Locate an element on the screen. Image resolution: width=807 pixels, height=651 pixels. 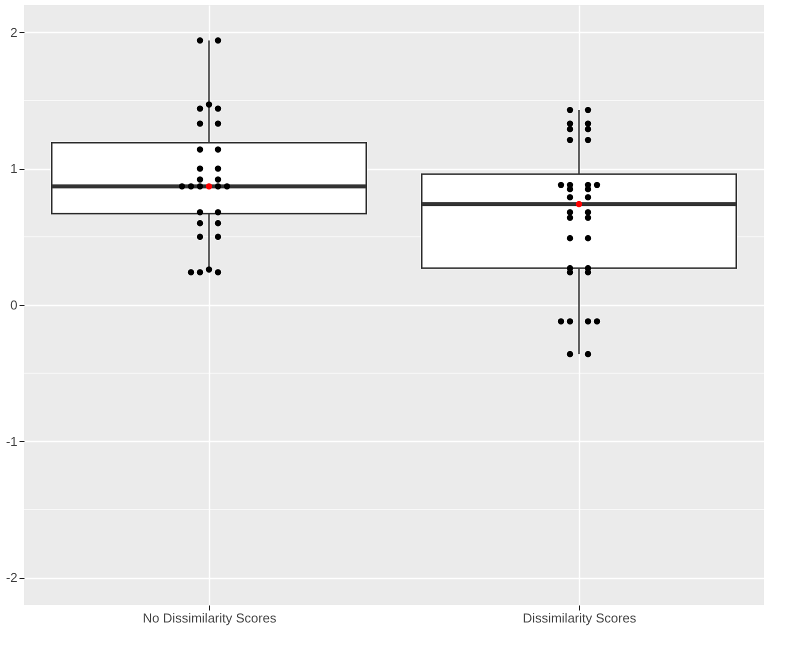
y-tick-label: -1 is located at coordinates (12, 441).